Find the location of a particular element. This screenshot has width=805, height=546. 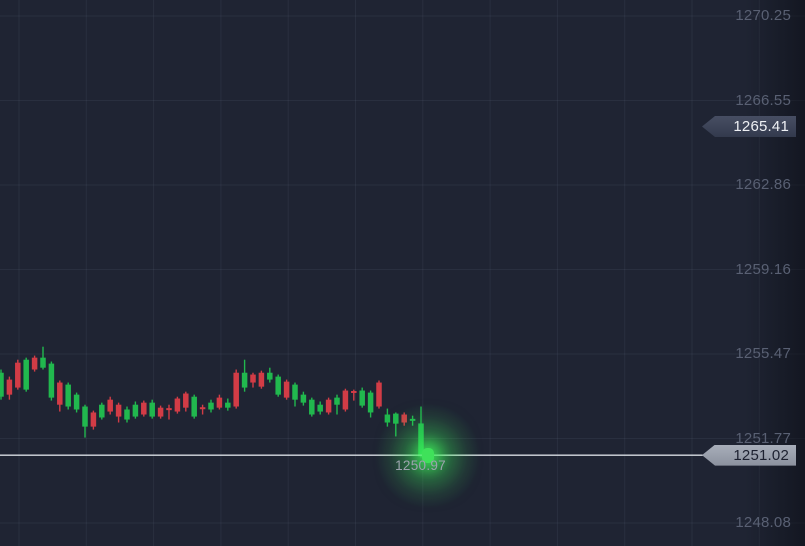

candles-layer is located at coordinates (212, 402).